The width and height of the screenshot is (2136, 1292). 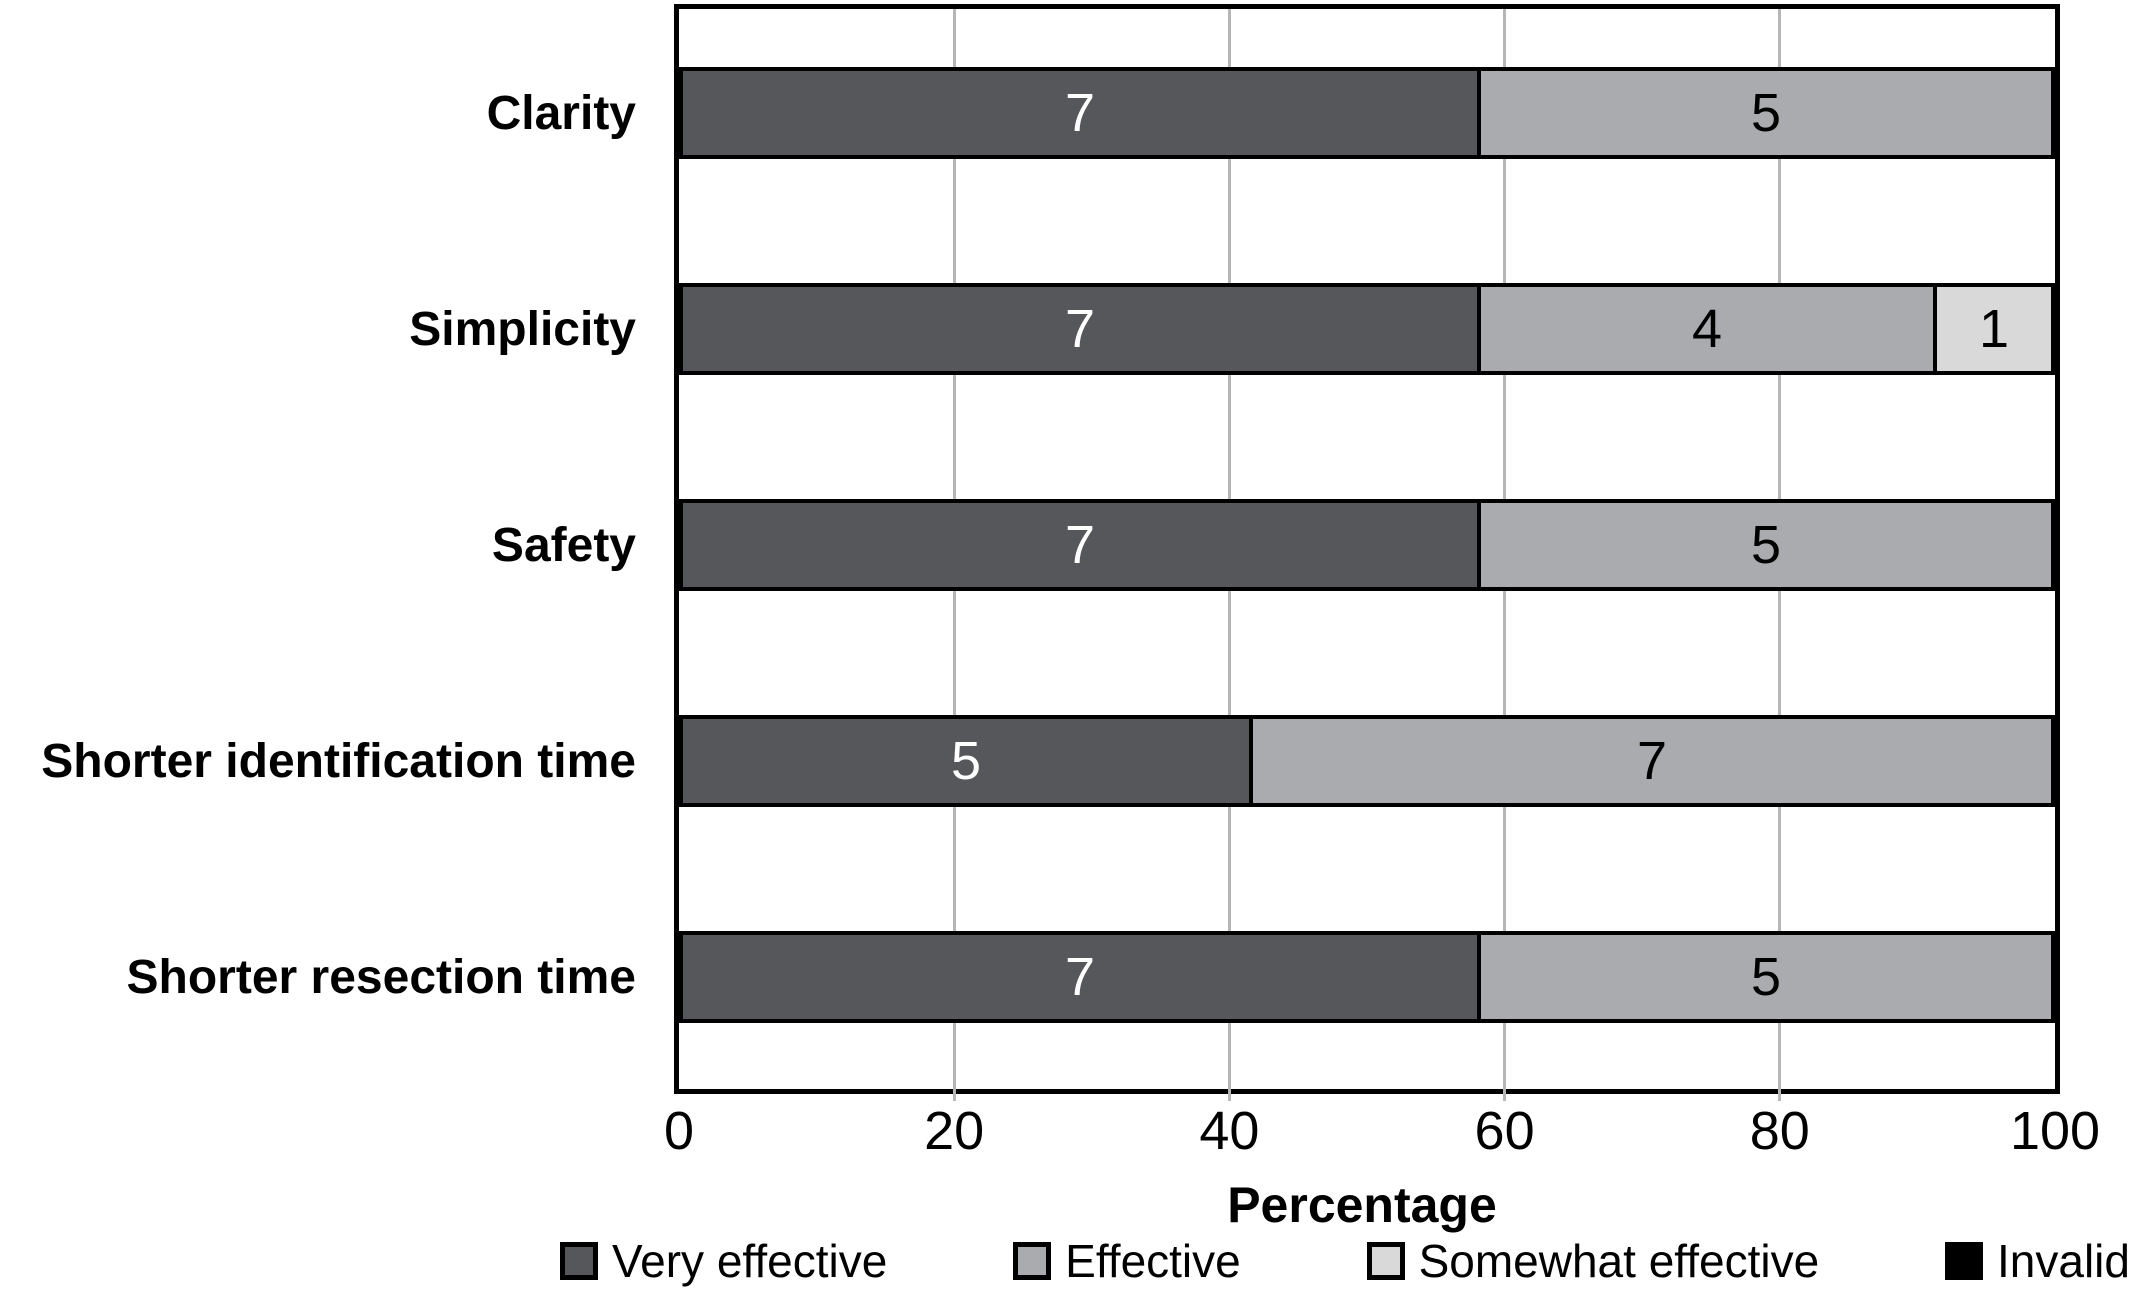 I want to click on segment-somewhat-effective: 1, so click(x=1994, y=329).